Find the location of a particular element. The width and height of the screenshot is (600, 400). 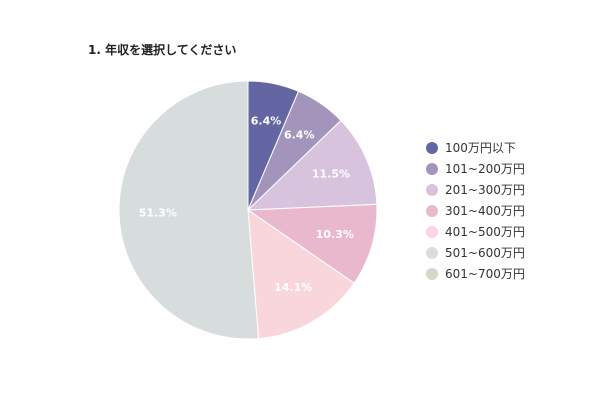

legend-item-2: 101~200万円 is located at coordinates (475, 168).